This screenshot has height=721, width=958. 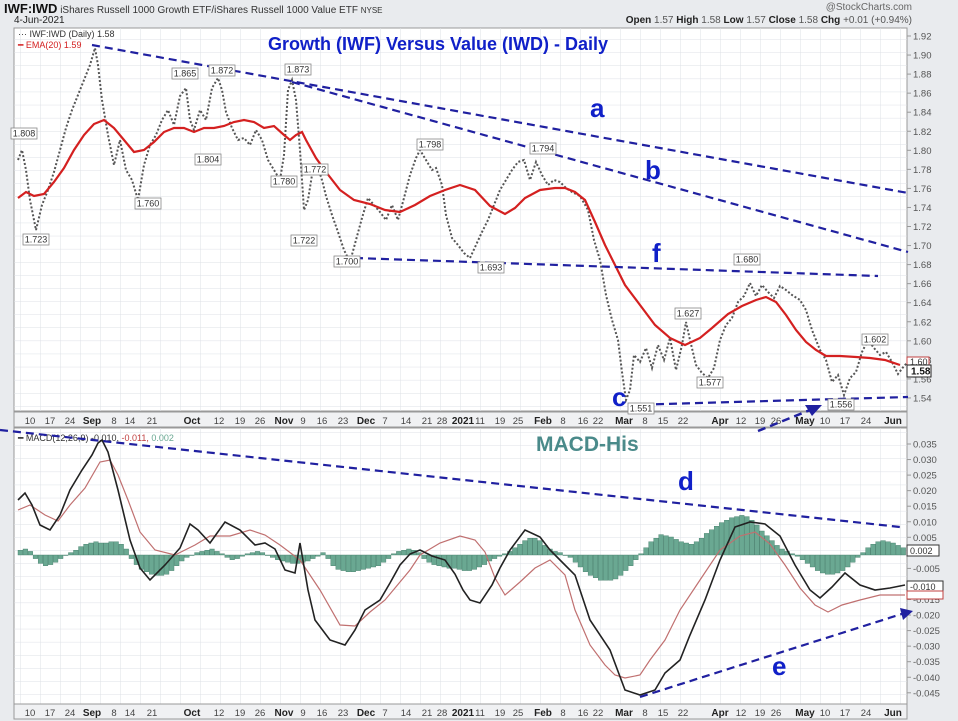 What do you see at coordinates (922, 189) in the screenshot?
I see `y-tick-label: 1.76` at bounding box center [922, 189].